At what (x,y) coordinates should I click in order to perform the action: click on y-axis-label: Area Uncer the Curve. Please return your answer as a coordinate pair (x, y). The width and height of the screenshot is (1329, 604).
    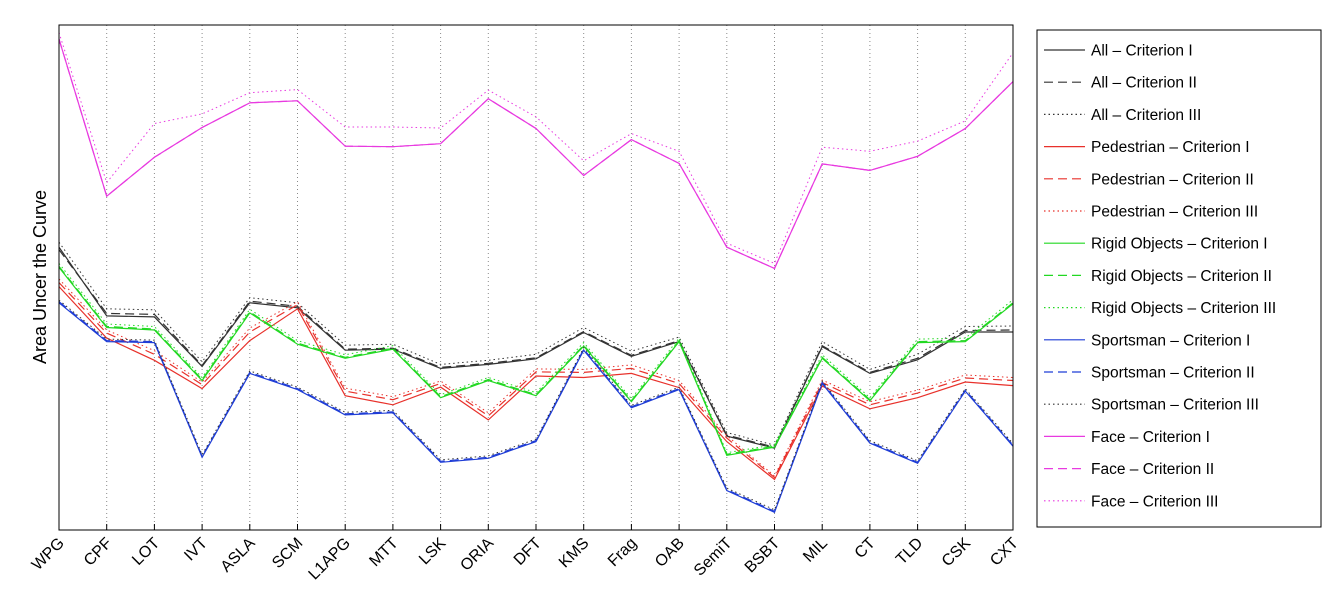
    Looking at the image, I should click on (40, 277).